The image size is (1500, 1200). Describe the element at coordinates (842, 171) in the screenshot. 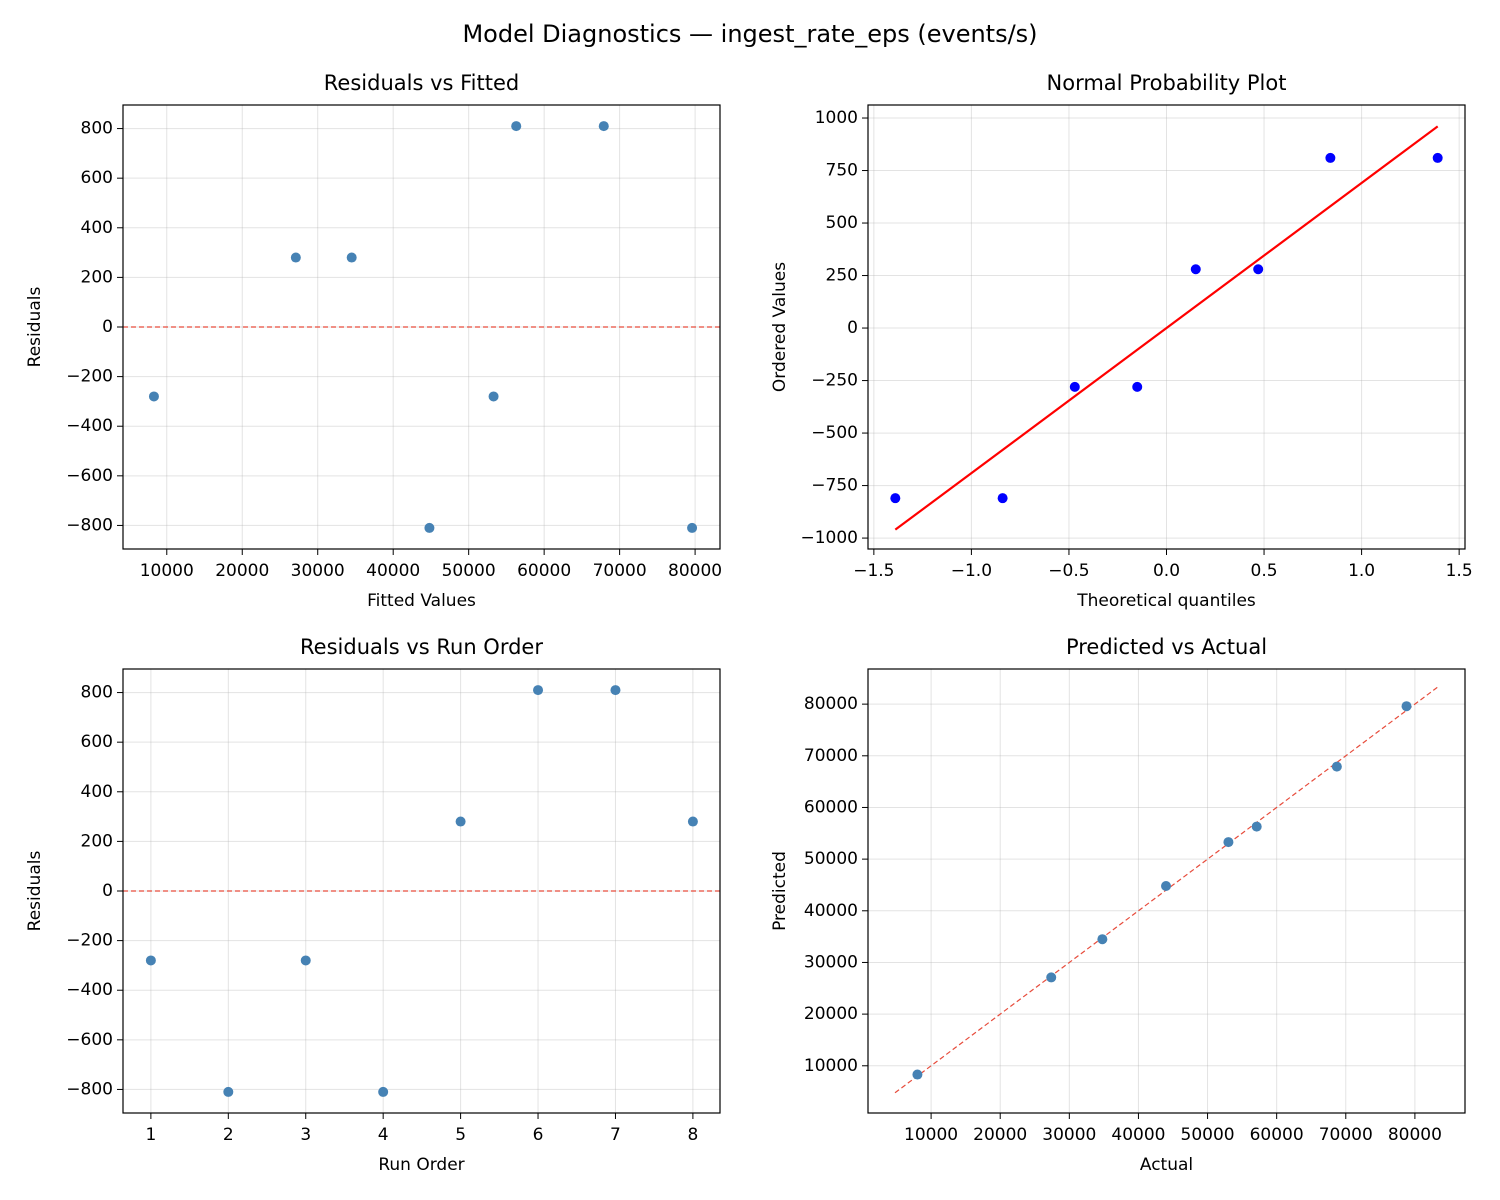

I see `y-tick-label: 750` at that location.